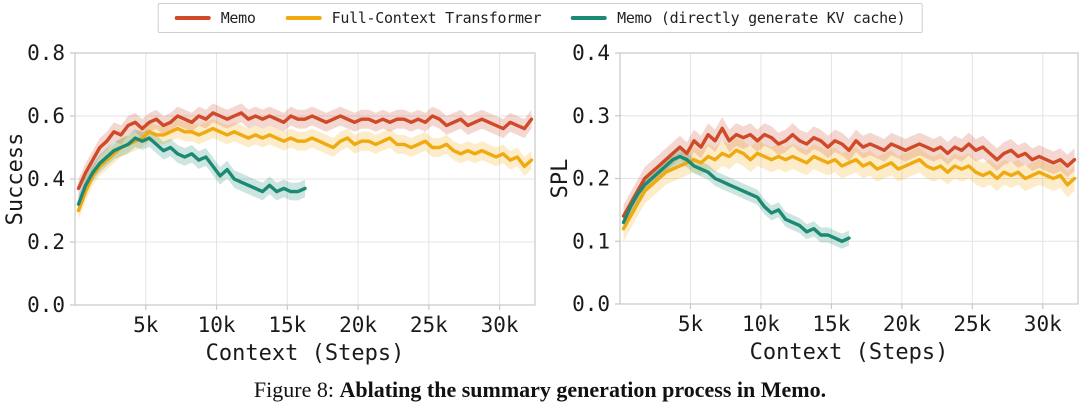 This screenshot has height=411, width=1080. I want to click on memo-kv-line-swatch, so click(589, 18).